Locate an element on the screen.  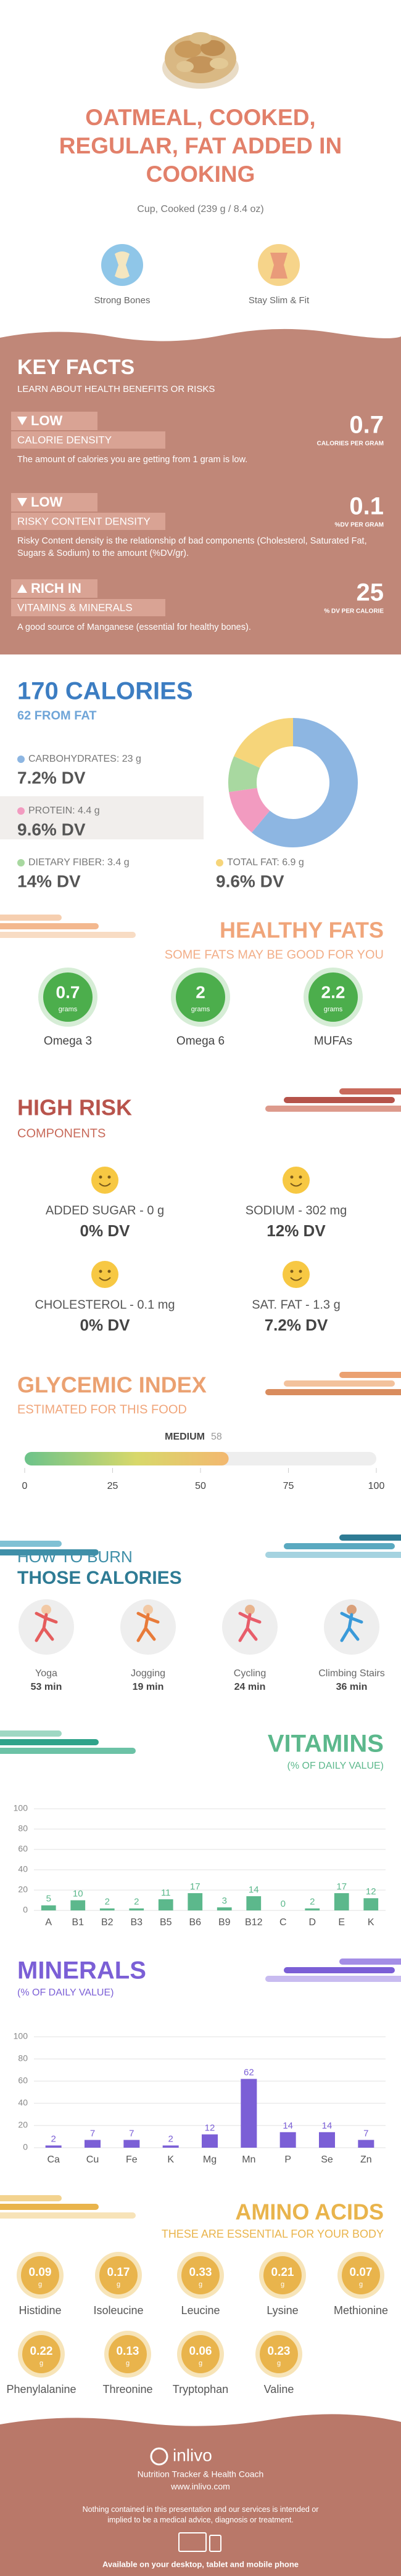
y-tick-label: 60 is located at coordinates (23, 2080).